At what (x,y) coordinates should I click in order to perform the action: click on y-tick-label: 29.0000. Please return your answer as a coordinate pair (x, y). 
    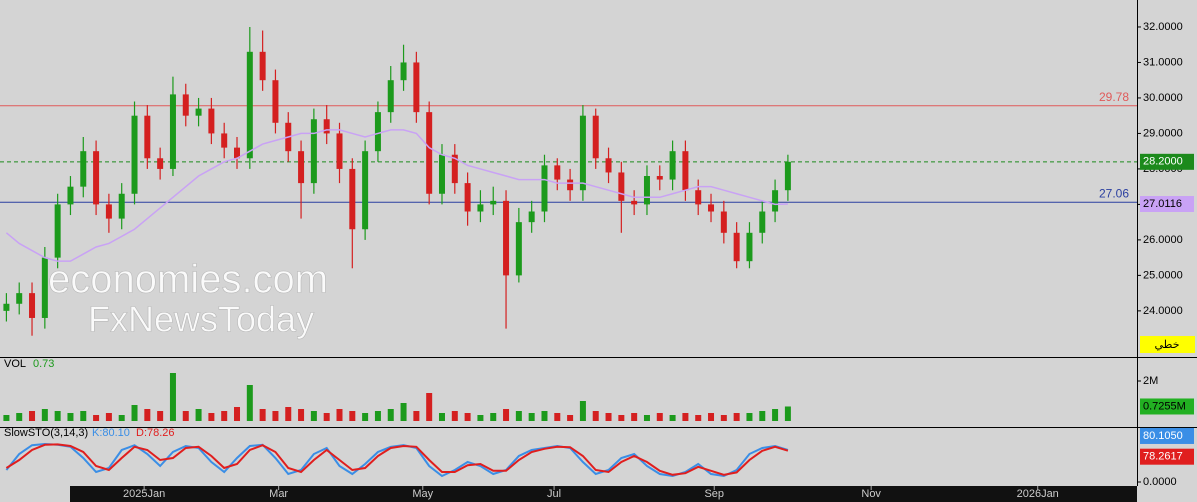
    Looking at the image, I should click on (1163, 133).